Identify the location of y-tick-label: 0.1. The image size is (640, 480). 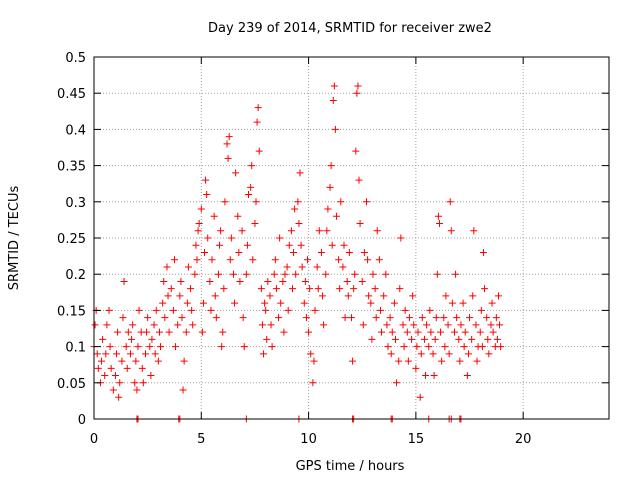
(75, 348).